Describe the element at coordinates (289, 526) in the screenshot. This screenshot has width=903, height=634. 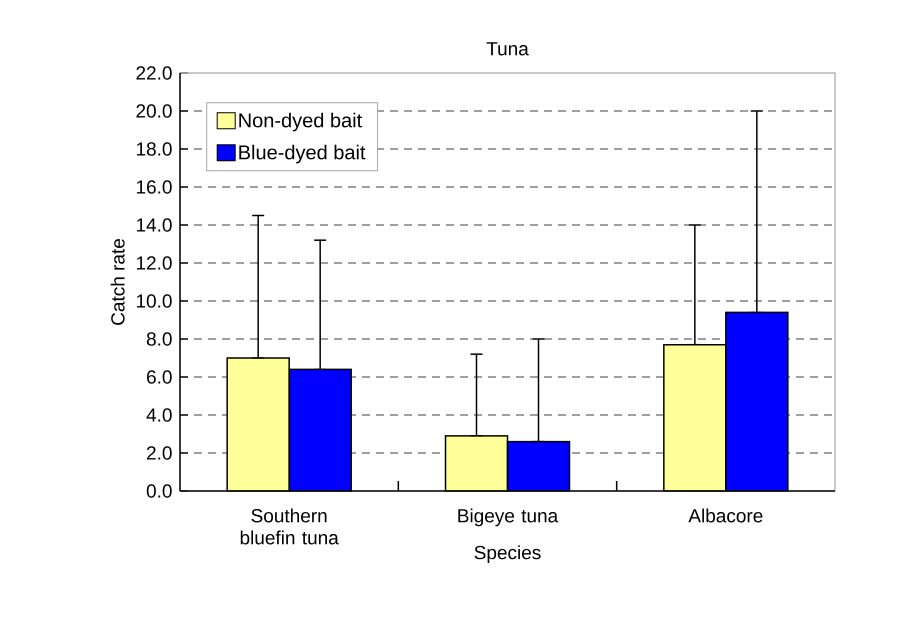
I see `x-tick-label: Southern bluefin tuna` at that location.